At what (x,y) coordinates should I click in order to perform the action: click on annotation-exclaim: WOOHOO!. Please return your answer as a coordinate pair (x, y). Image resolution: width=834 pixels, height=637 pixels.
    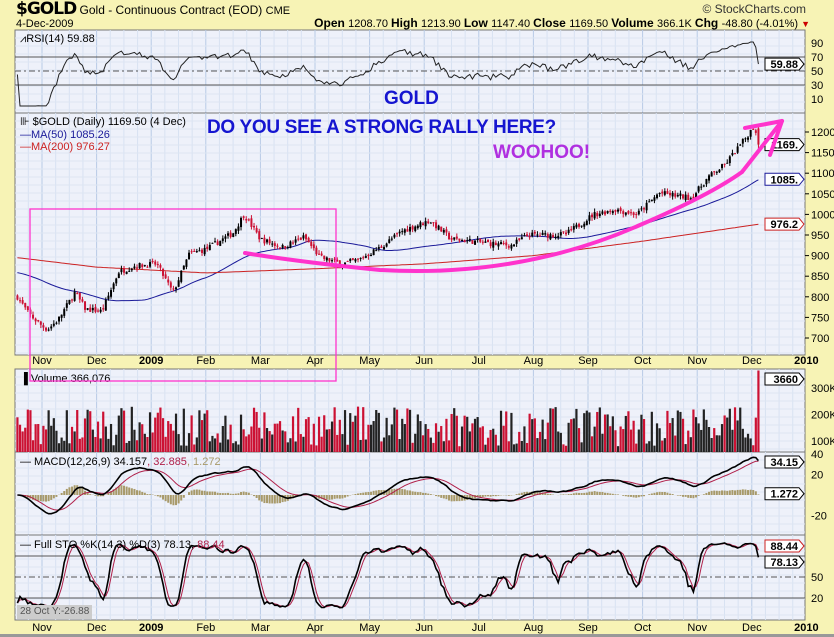
    Looking at the image, I should click on (542, 152).